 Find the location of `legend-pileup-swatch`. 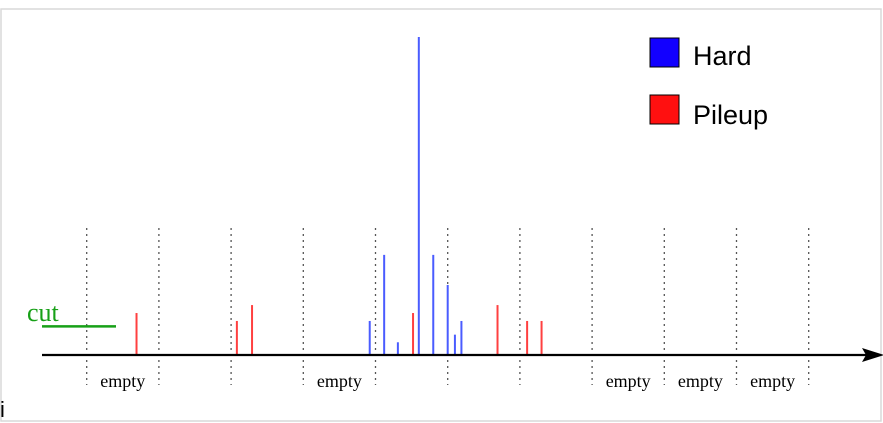

legend-pileup-swatch is located at coordinates (664, 109).